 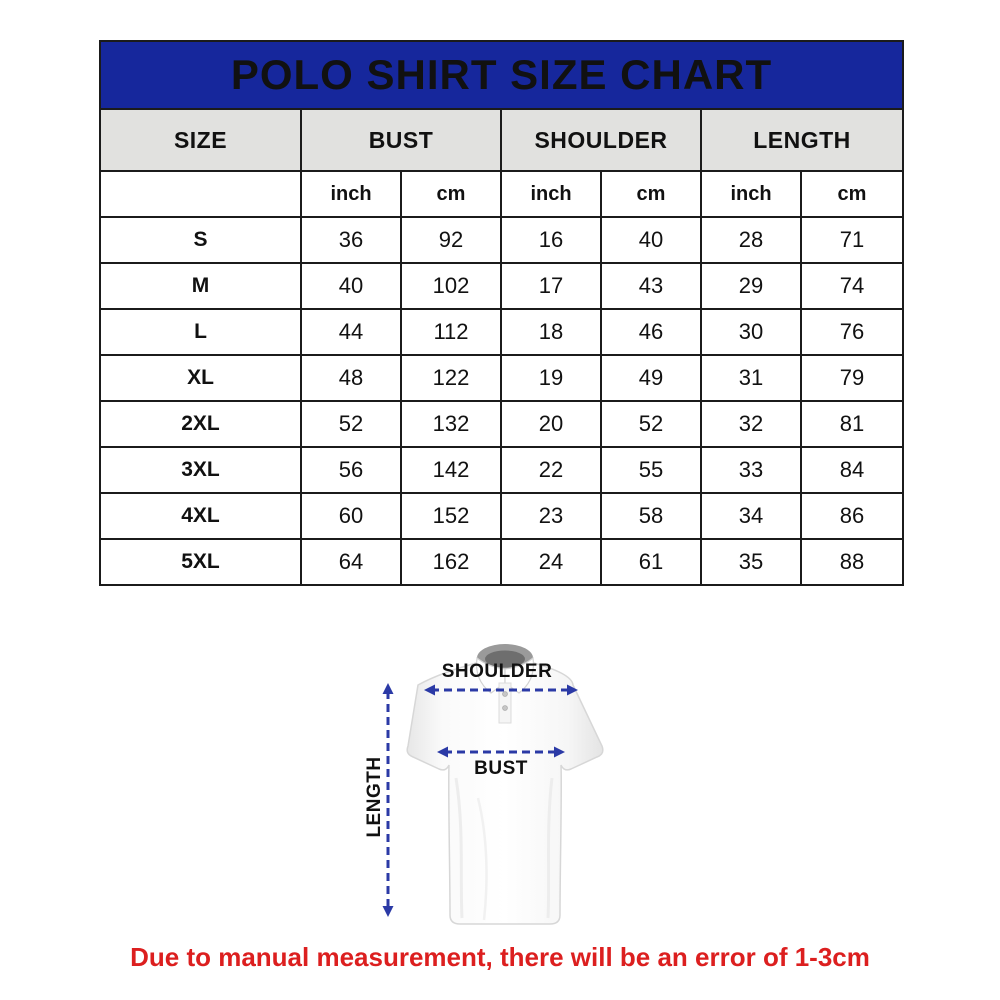 I want to click on value-cell: 162, so click(x=451, y=562).